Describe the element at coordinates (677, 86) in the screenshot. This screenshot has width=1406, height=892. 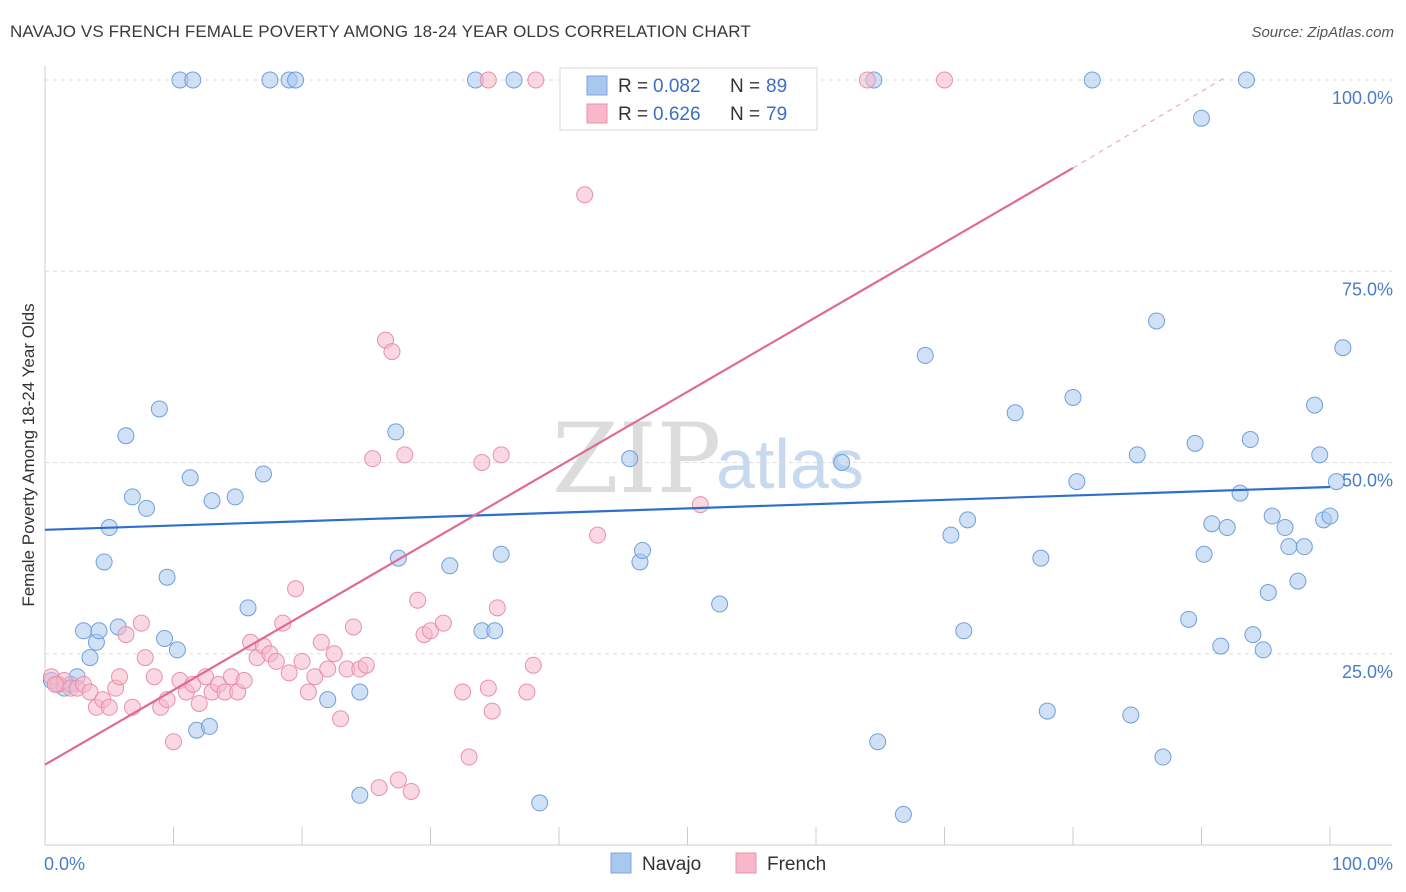
I see `navajo-r-value: 0.082` at that location.